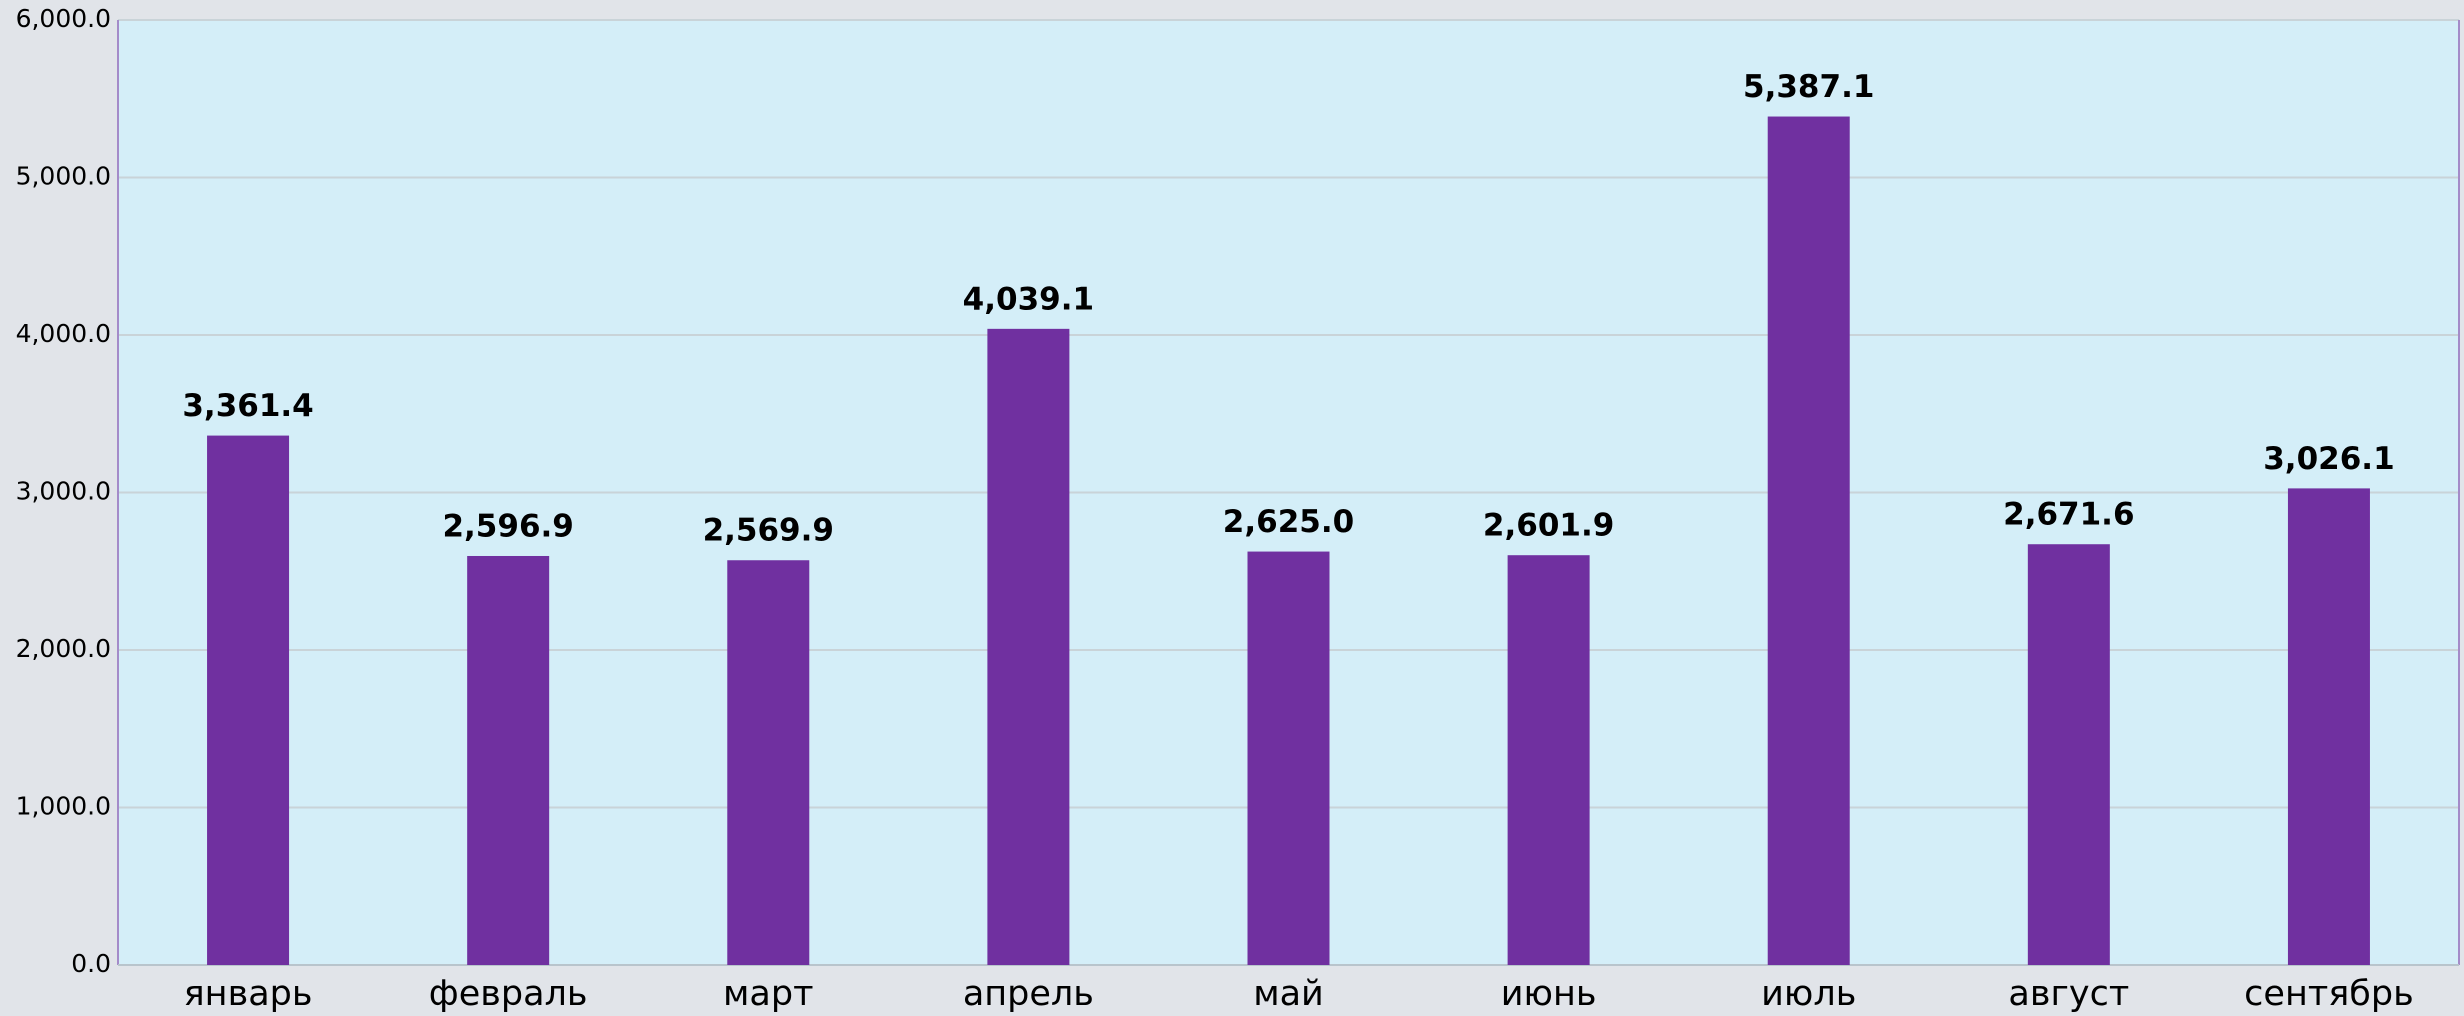 This screenshot has width=2464, height=1016. What do you see at coordinates (2329, 994) in the screenshot?
I see `x-tick-label: сентябрь` at bounding box center [2329, 994].